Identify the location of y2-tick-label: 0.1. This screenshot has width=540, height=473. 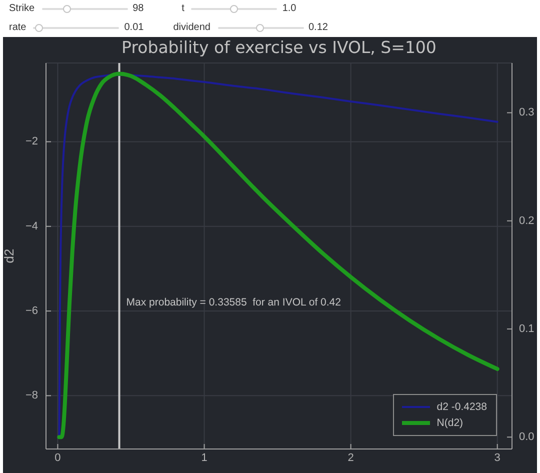
(526, 328).